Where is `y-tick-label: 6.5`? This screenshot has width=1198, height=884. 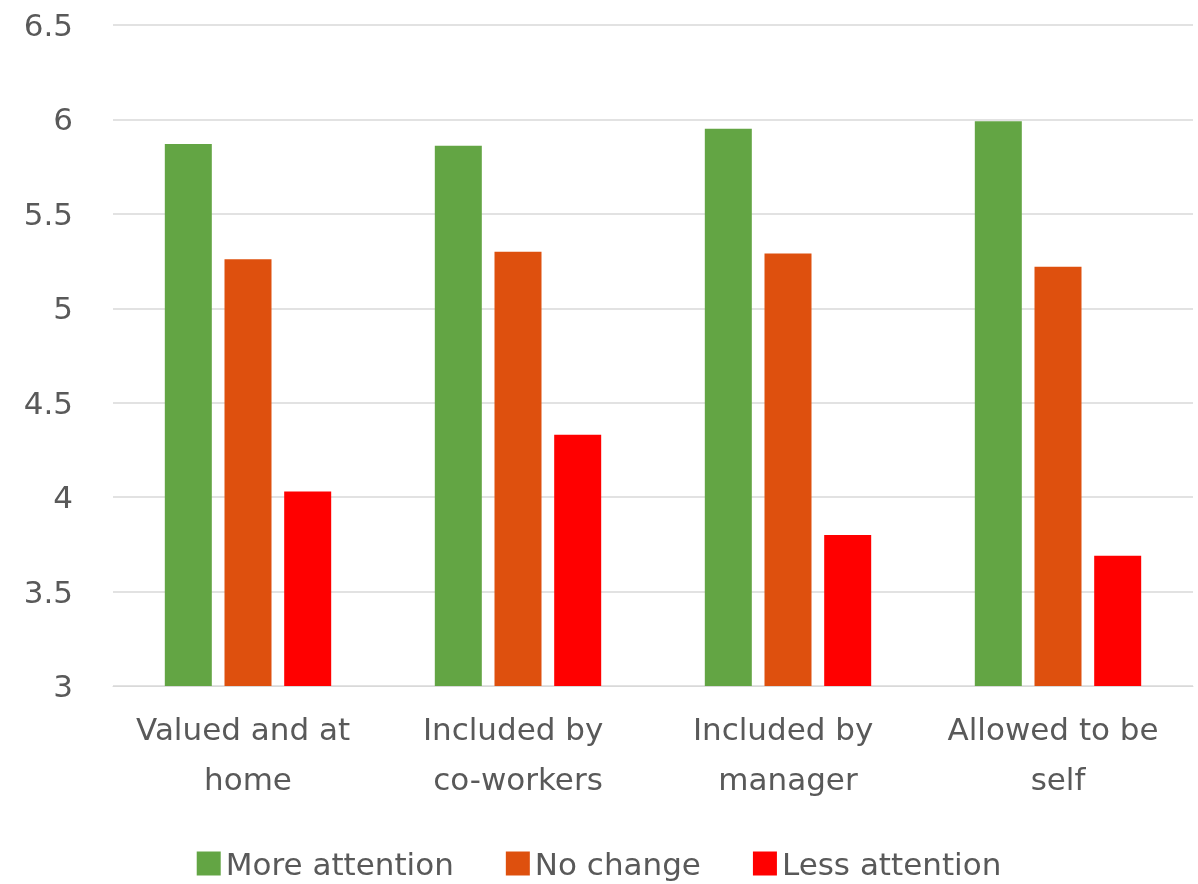 y-tick-label: 6.5 is located at coordinates (48, 25).